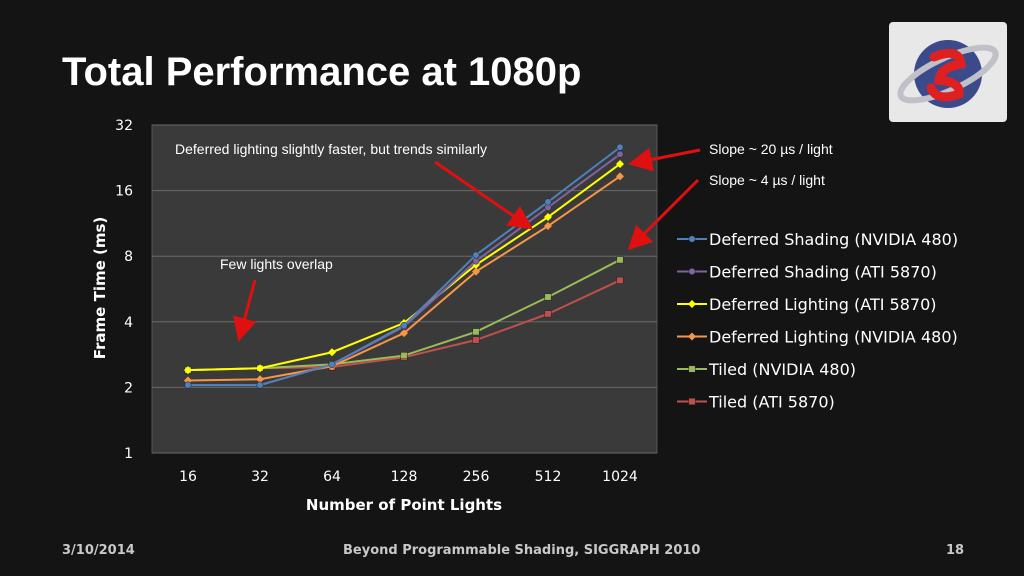  What do you see at coordinates (322, 72) in the screenshot?
I see `slide-title: Total Performance at 1080p` at bounding box center [322, 72].